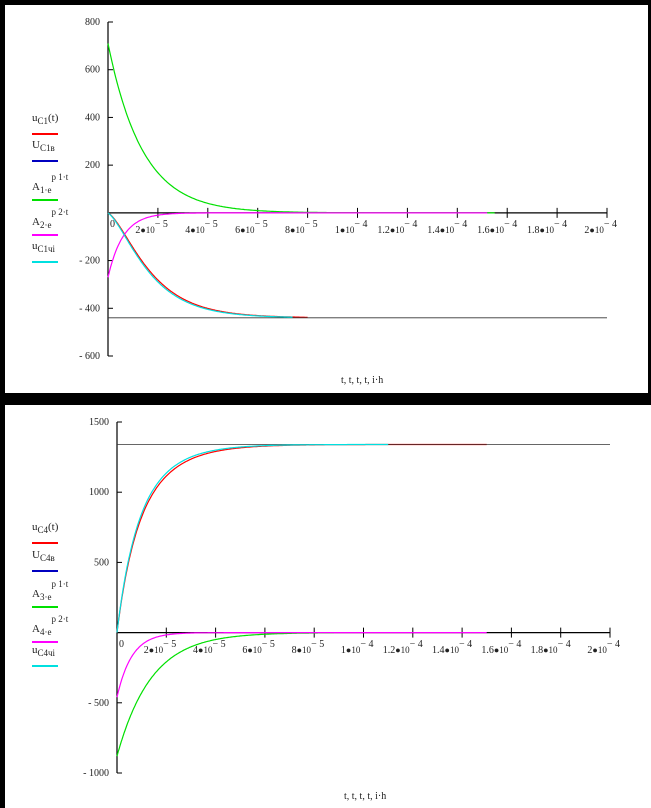 This screenshot has height=808, width=651. I want to click on x-tick-mantissa: 1.8, so click(533, 230).